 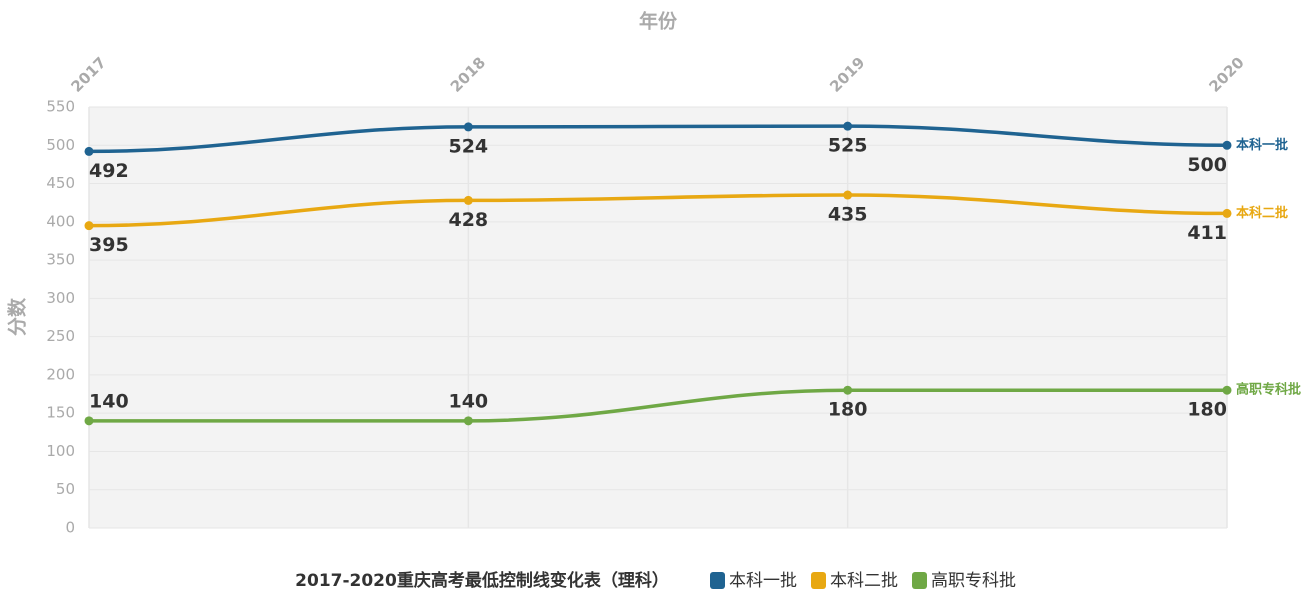 I want to click on series-end-label: 本科一批, so click(x=1262, y=145).